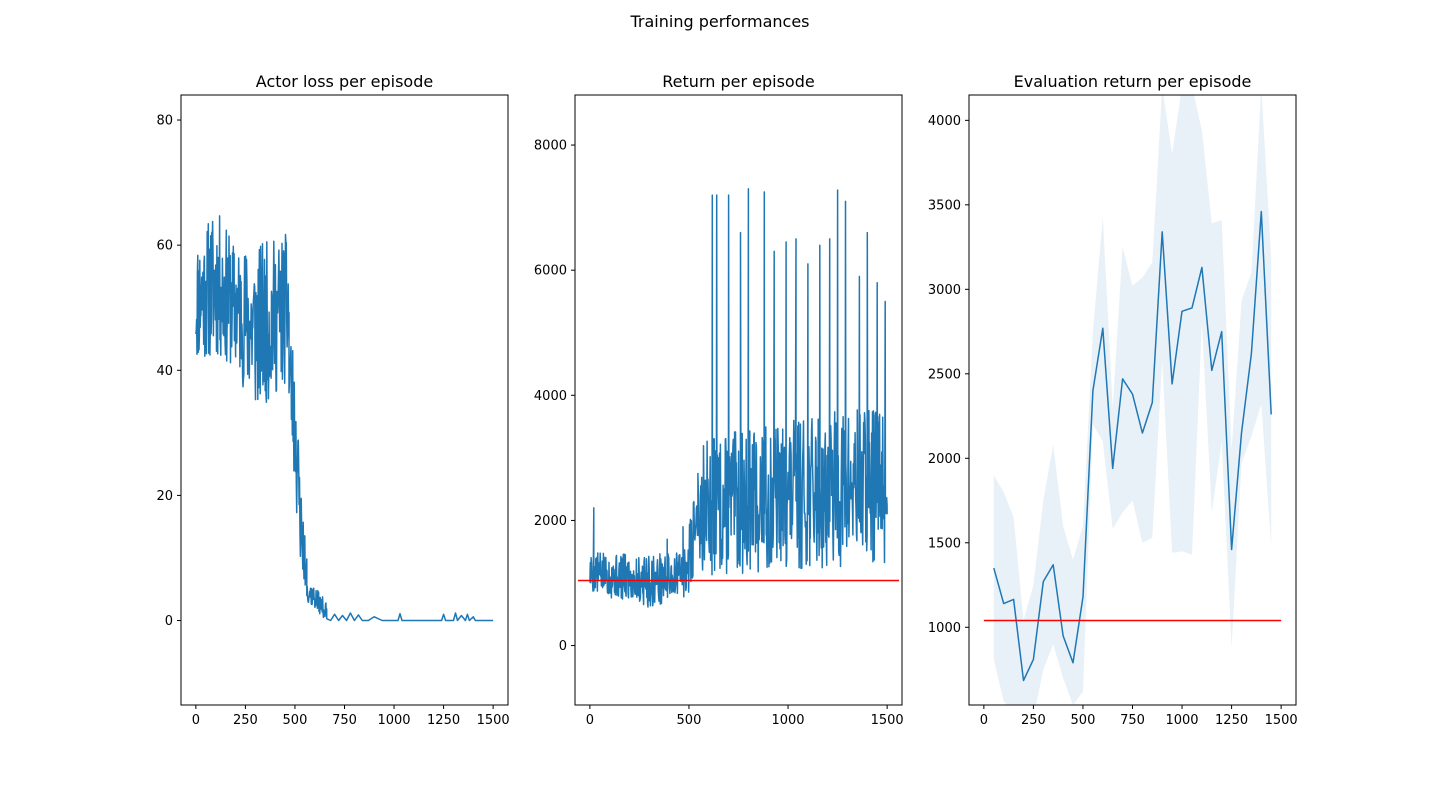  What do you see at coordinates (164, 496) in the screenshot?
I see `y-tick-label: 20` at bounding box center [164, 496].